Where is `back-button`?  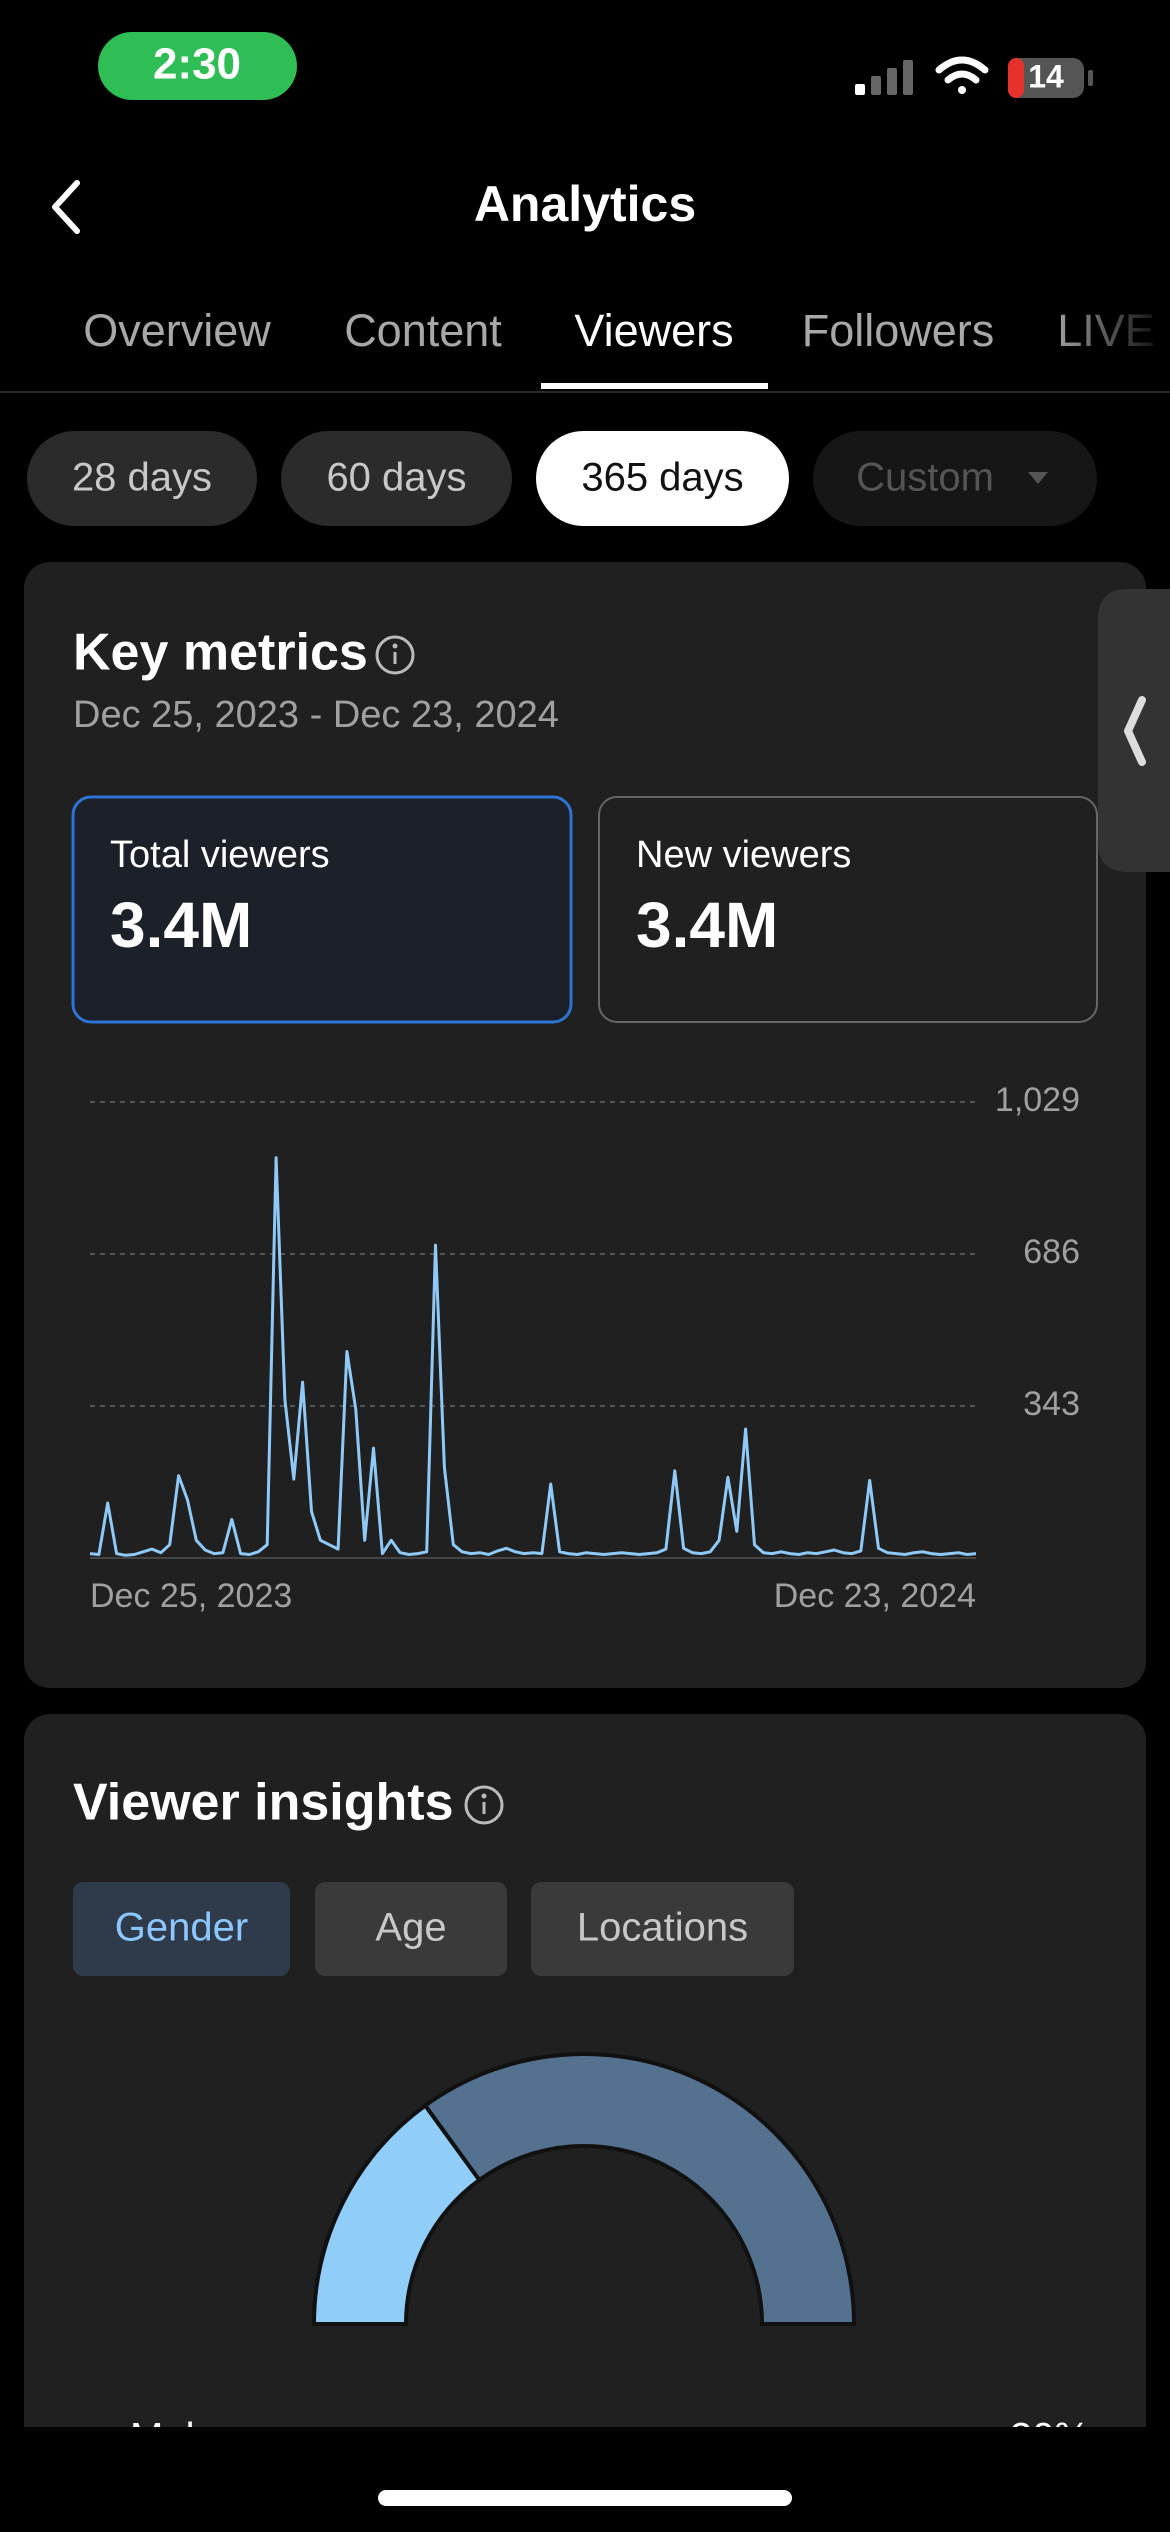 back-button is located at coordinates (66, 207).